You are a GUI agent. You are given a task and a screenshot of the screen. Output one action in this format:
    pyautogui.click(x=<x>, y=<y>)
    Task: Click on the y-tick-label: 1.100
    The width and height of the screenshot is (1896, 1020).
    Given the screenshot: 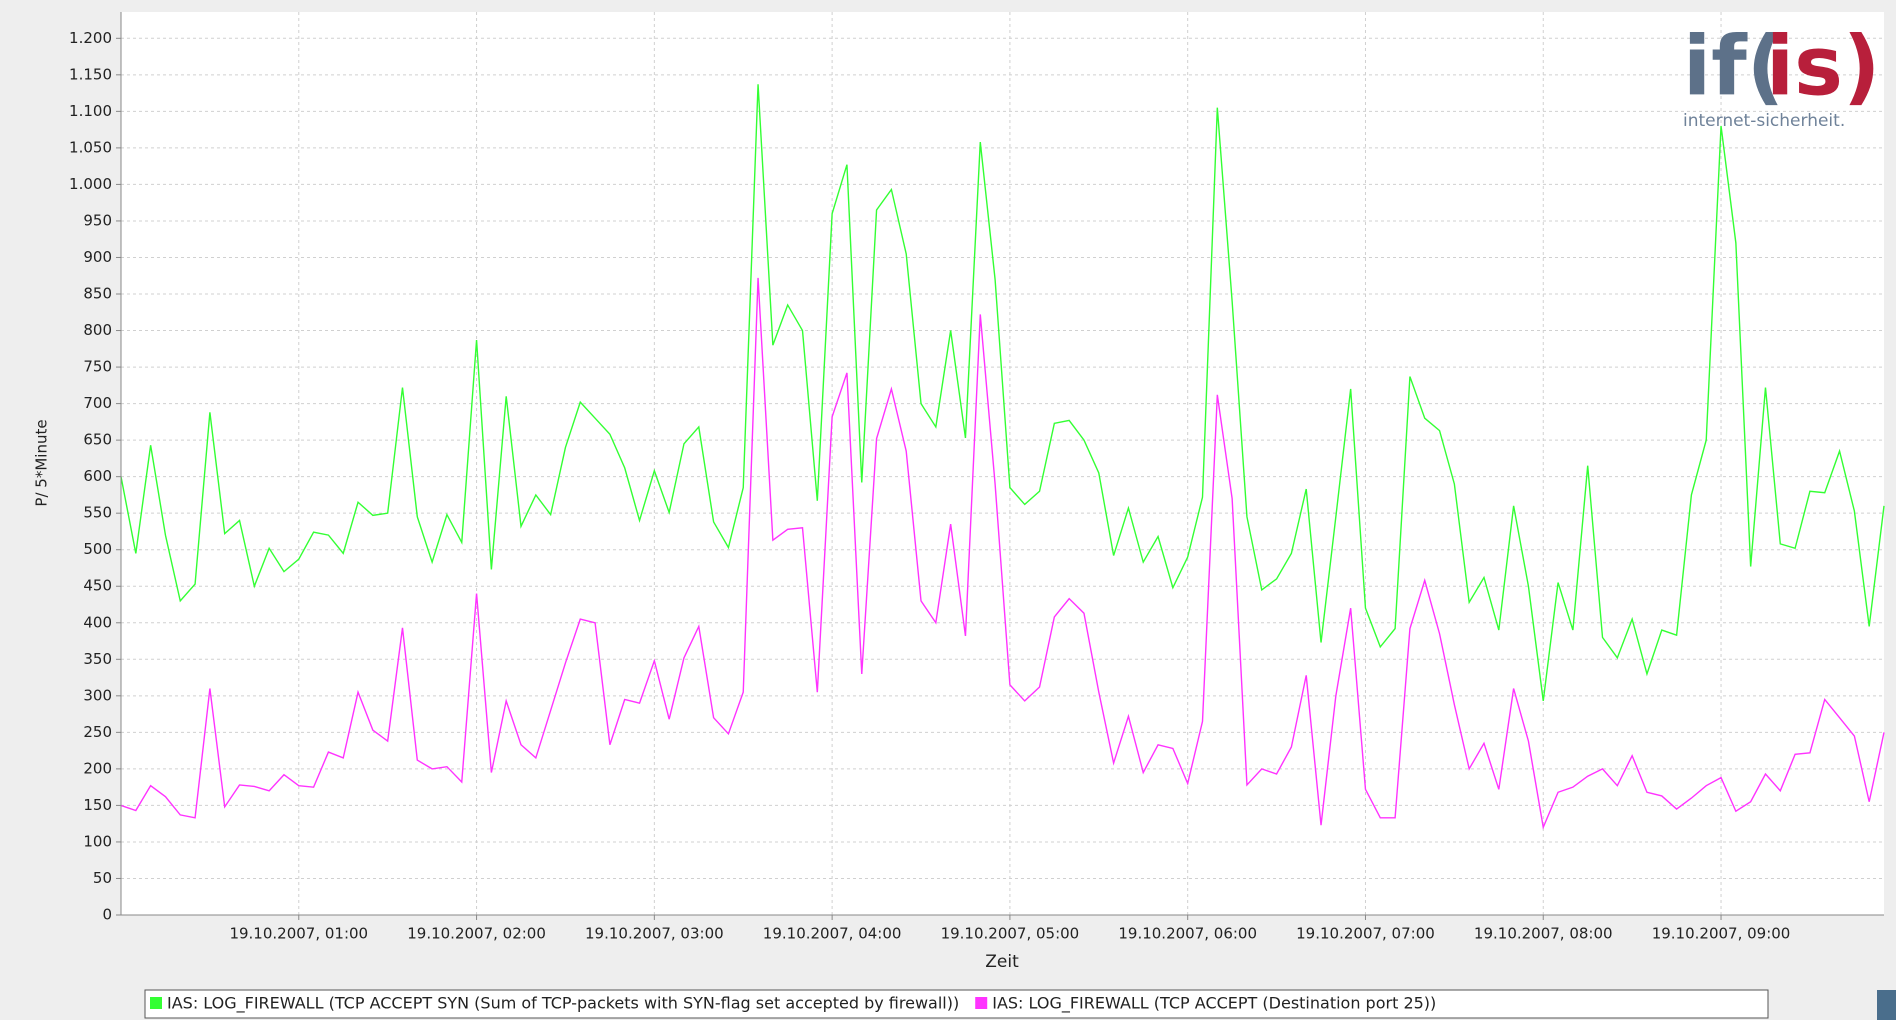 What is the action you would take?
    pyautogui.click(x=90, y=111)
    